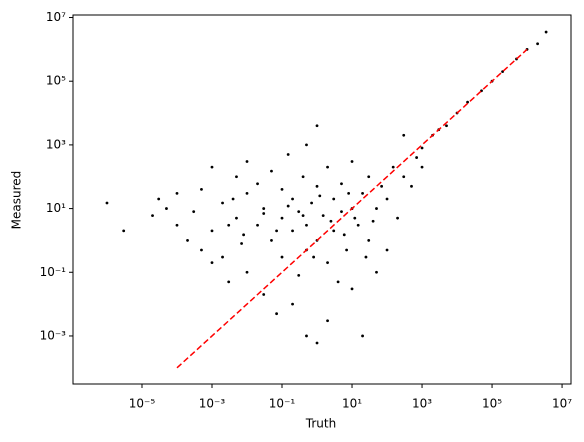 The width and height of the screenshot is (584, 442). Describe the element at coordinates (56, 81) in the screenshot. I see `y-tick-label: 10⁵` at that location.